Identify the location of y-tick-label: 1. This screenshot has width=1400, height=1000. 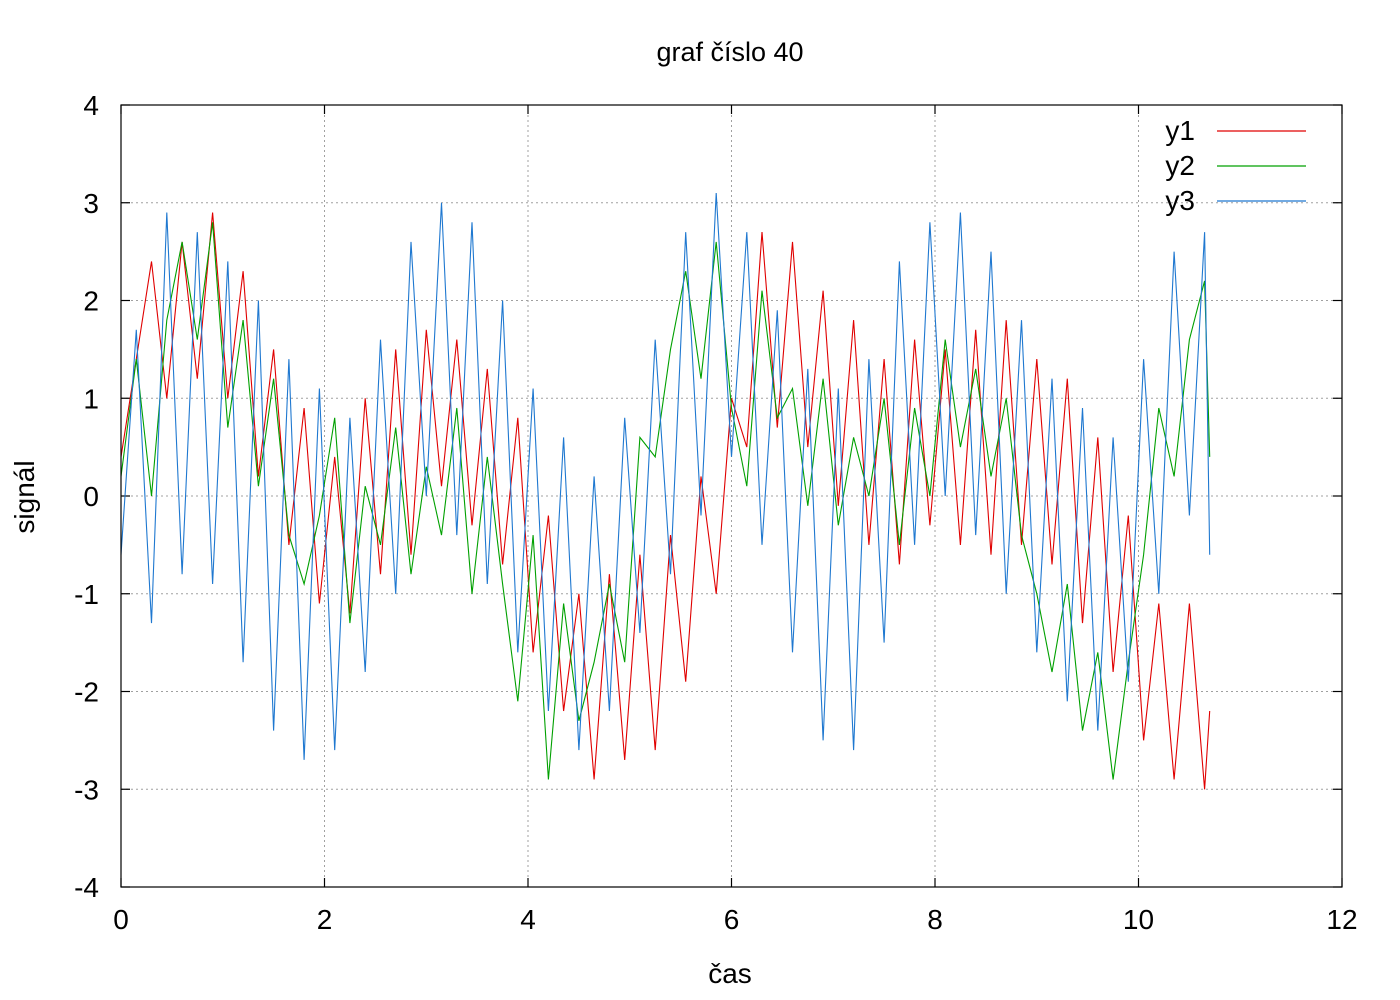
(91, 398).